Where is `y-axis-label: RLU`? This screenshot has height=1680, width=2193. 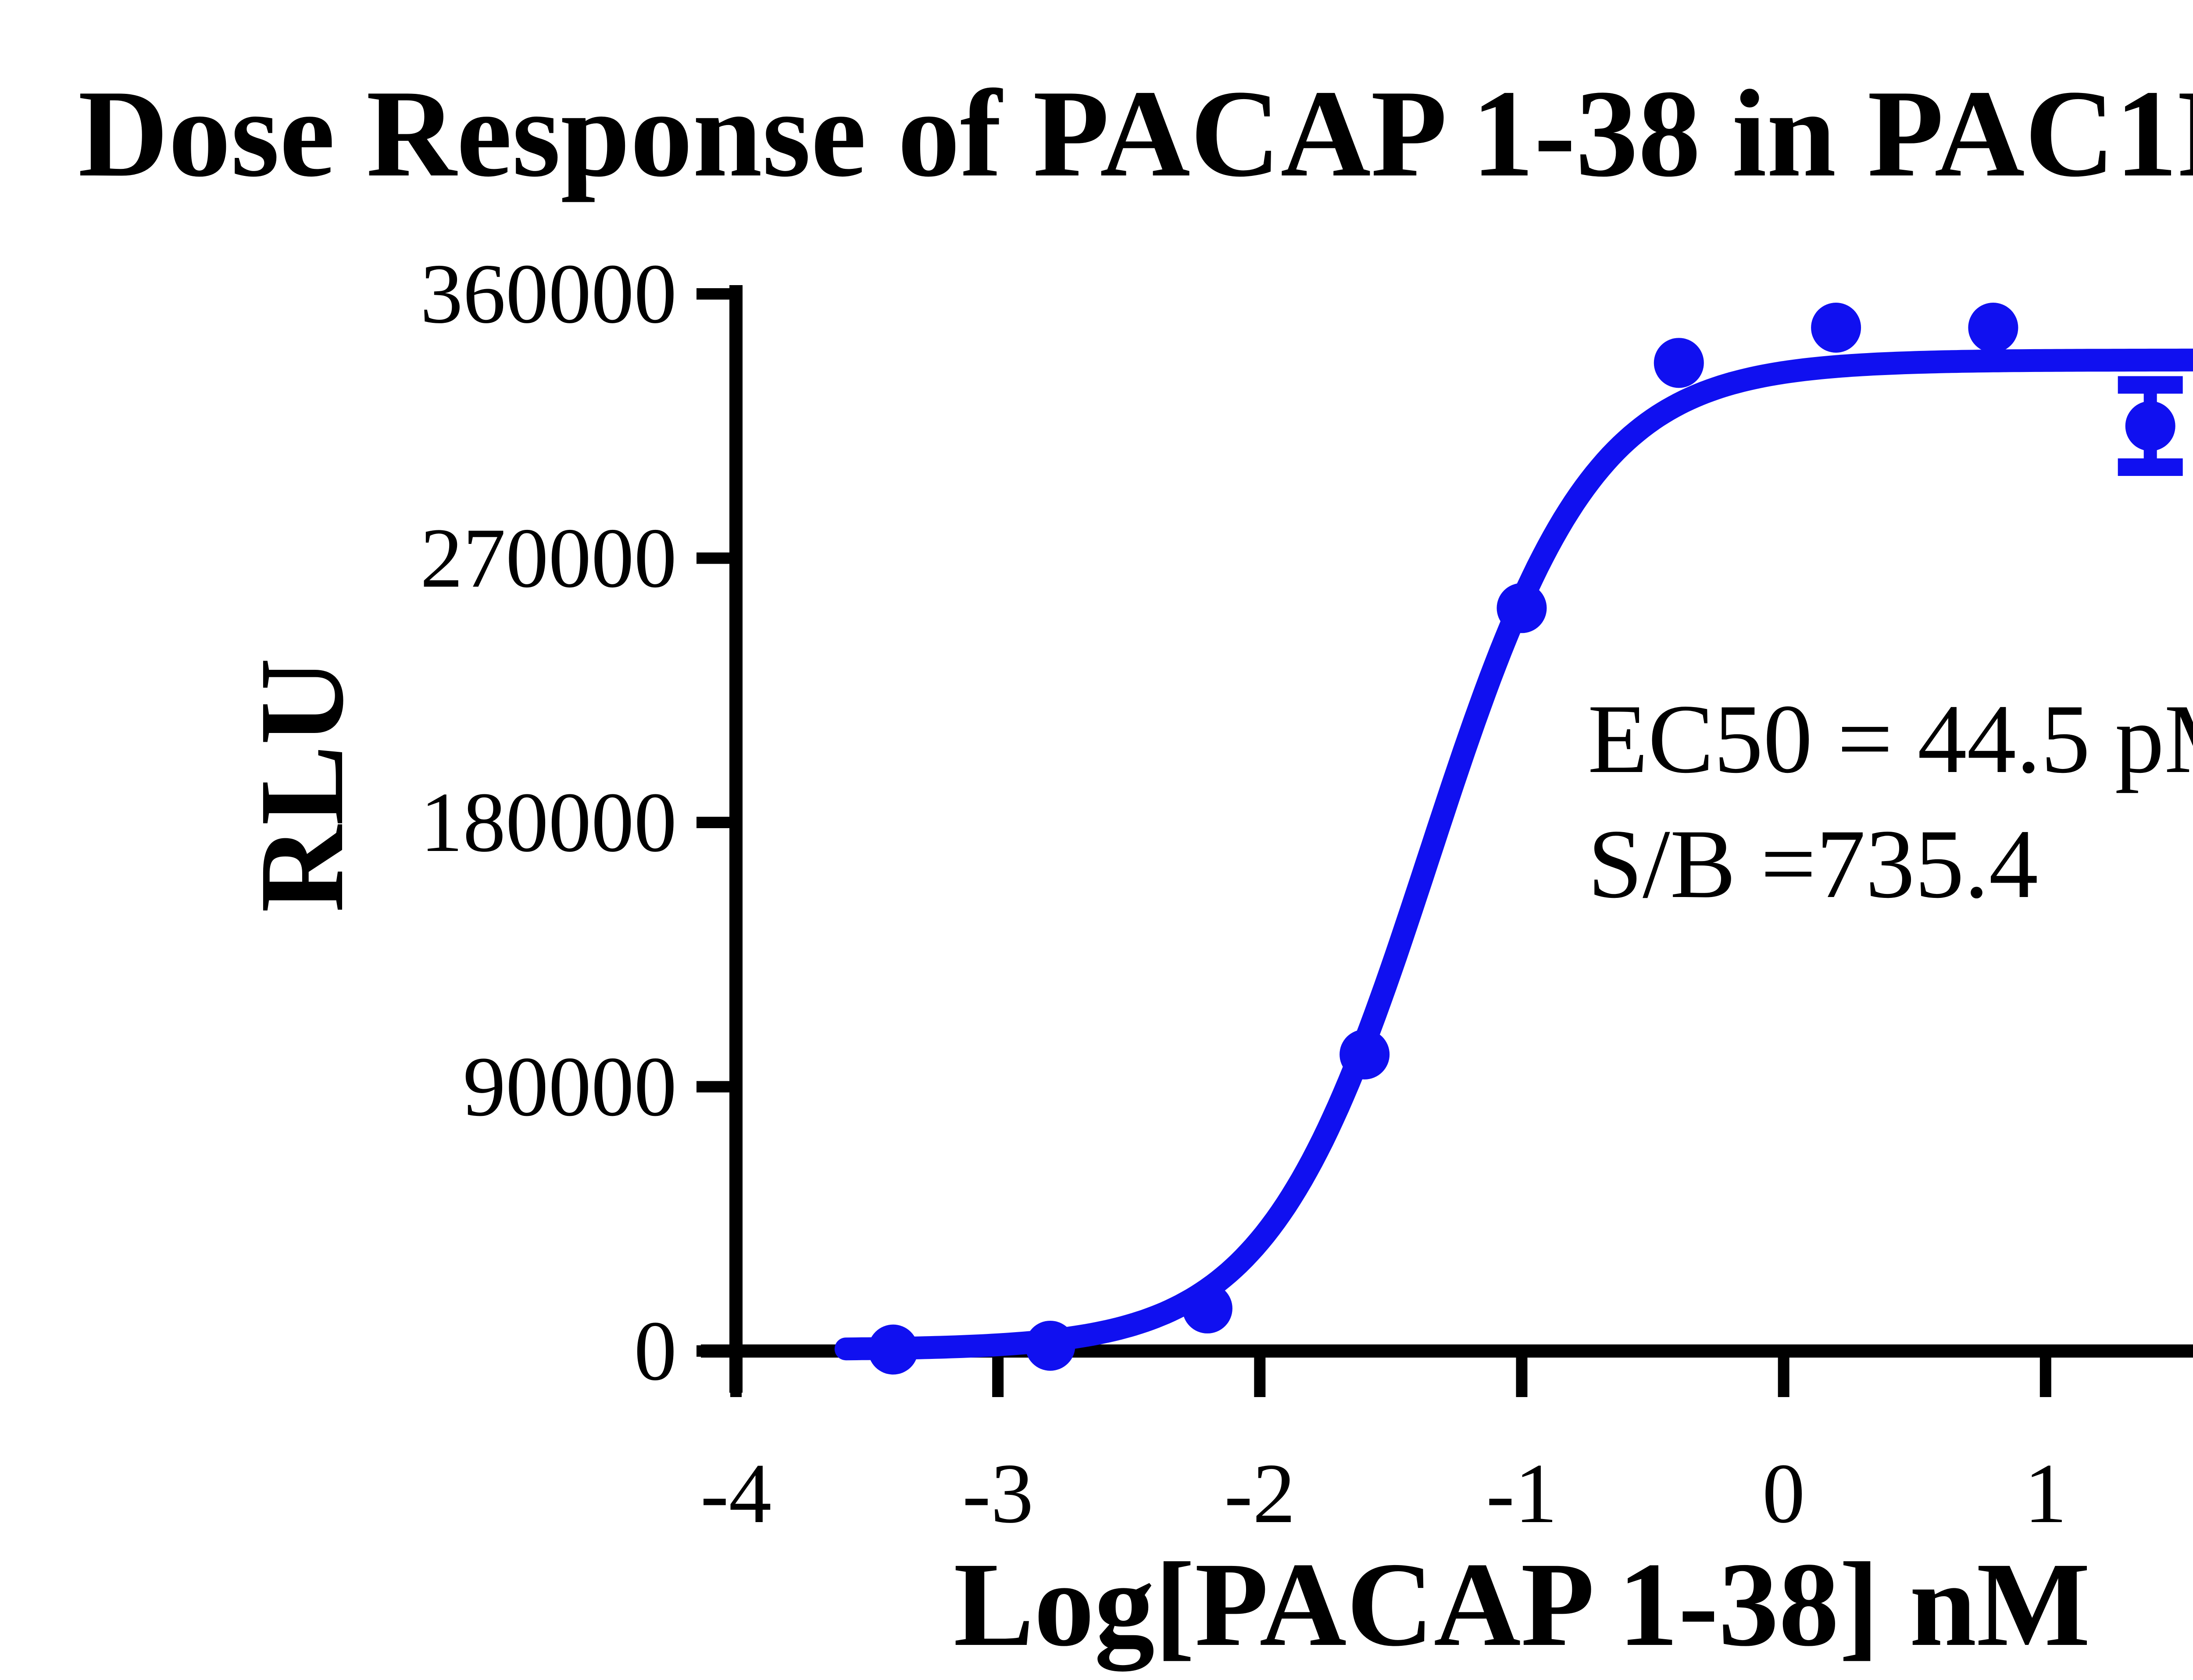
y-axis-label: RLU is located at coordinates (301, 785).